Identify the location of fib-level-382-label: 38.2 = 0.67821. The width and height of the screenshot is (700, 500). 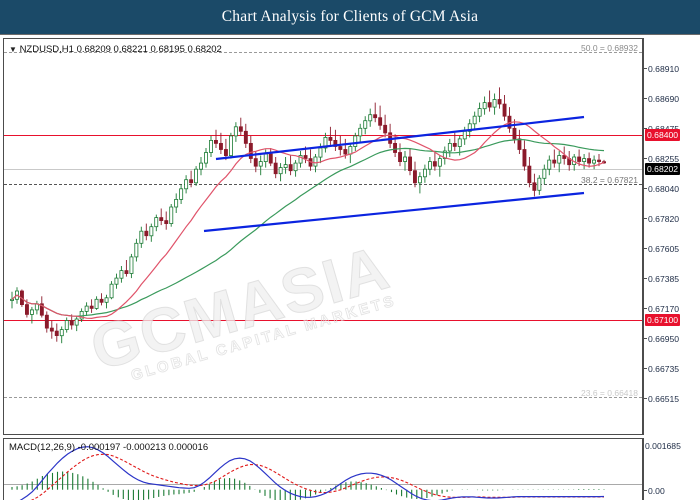
(609, 180).